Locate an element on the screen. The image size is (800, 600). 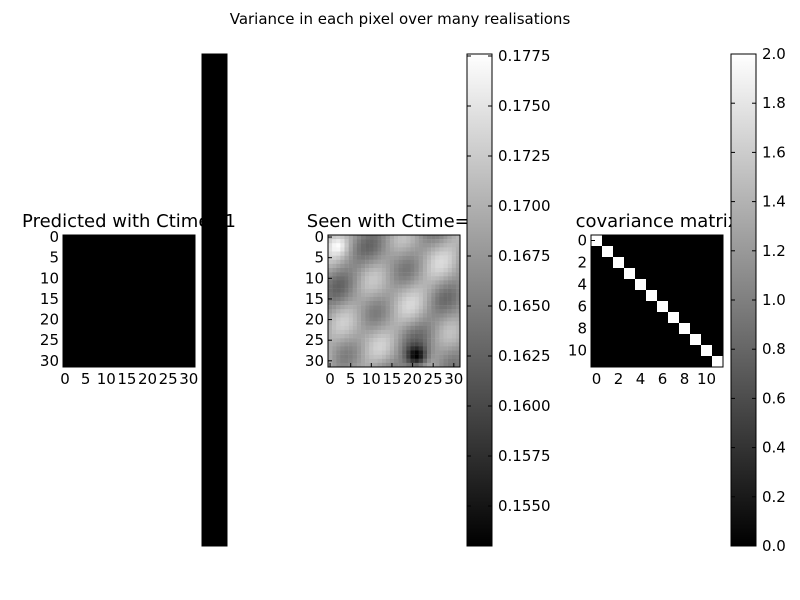
seen-colorbar-bar is located at coordinates (479, 300).